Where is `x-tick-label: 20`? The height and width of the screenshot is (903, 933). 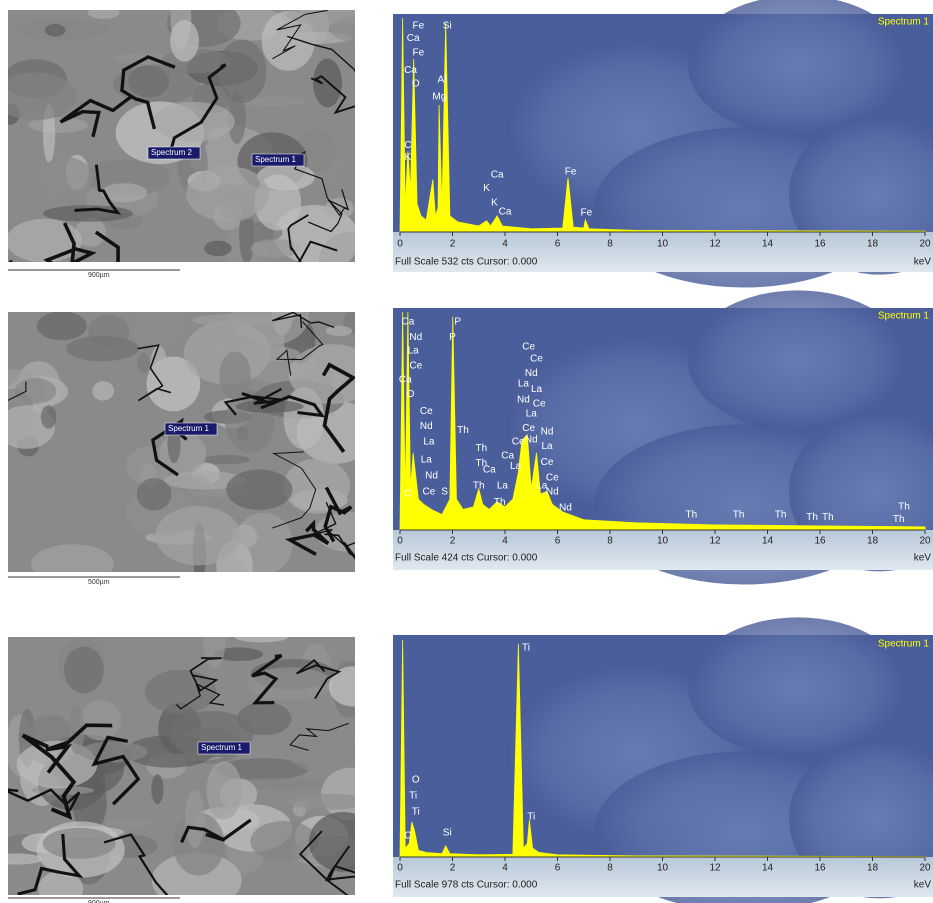 x-tick-label: 20 is located at coordinates (925, 868).